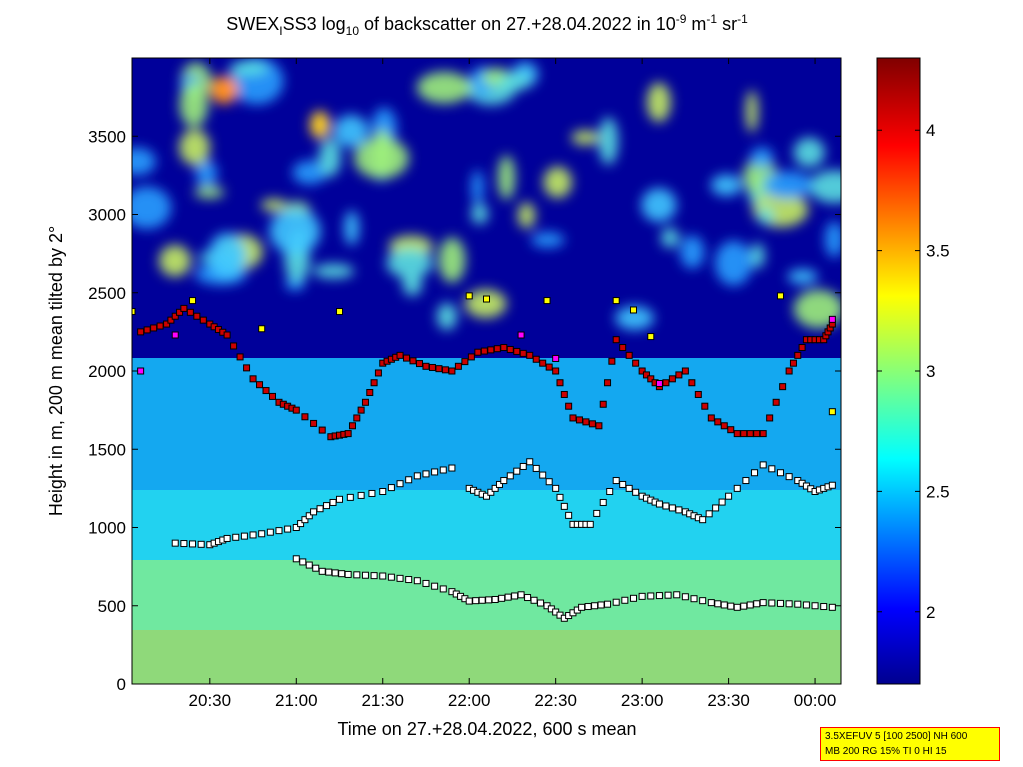 The image size is (1023, 767). Describe the element at coordinates (382, 700) in the screenshot. I see `x-tick-label-2: 21:30` at that location.